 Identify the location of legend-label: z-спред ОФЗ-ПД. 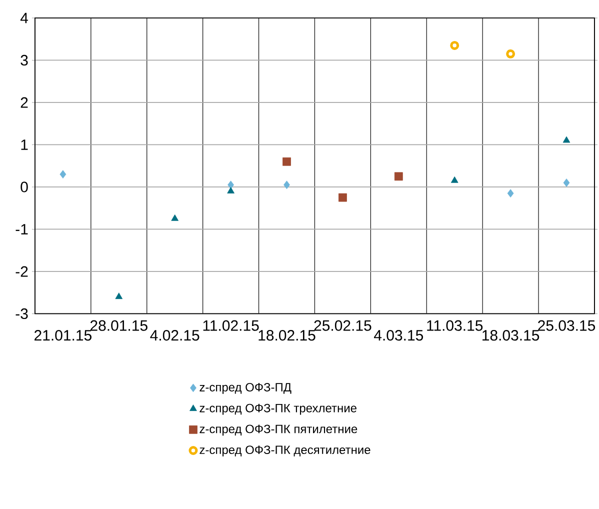
(246, 388).